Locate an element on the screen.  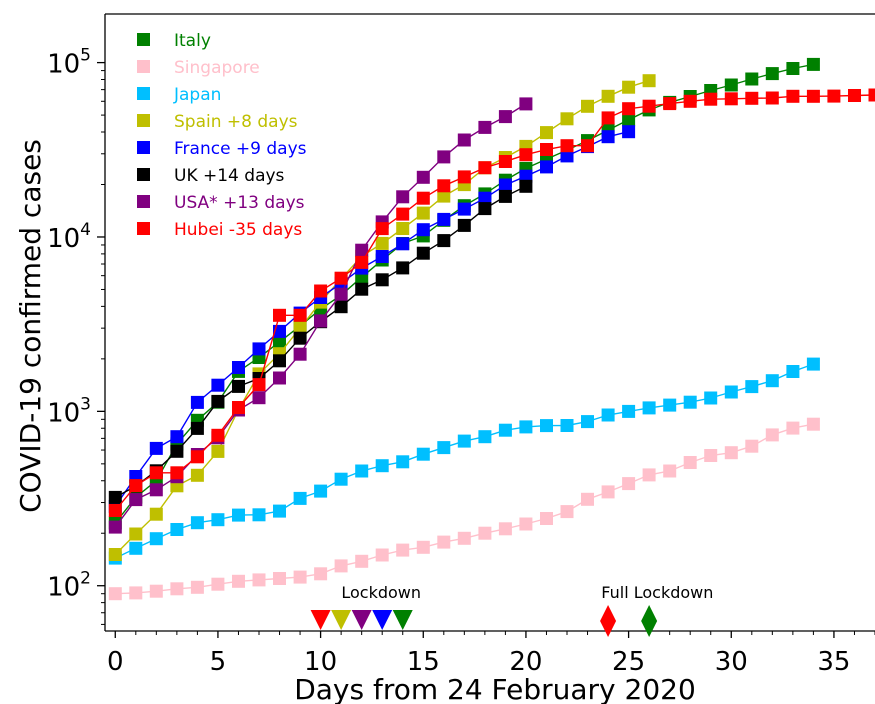
x-tick-label: 35 is located at coordinates (833, 662).